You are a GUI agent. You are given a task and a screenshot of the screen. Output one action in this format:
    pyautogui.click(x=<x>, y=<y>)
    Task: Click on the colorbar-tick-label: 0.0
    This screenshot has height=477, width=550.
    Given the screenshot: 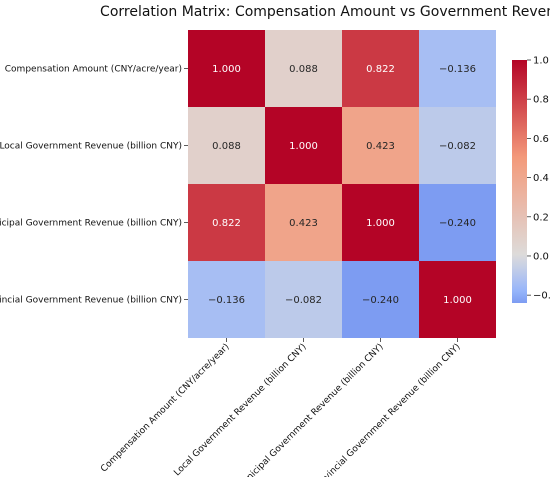 What is the action you would take?
    pyautogui.click(x=541, y=256)
    